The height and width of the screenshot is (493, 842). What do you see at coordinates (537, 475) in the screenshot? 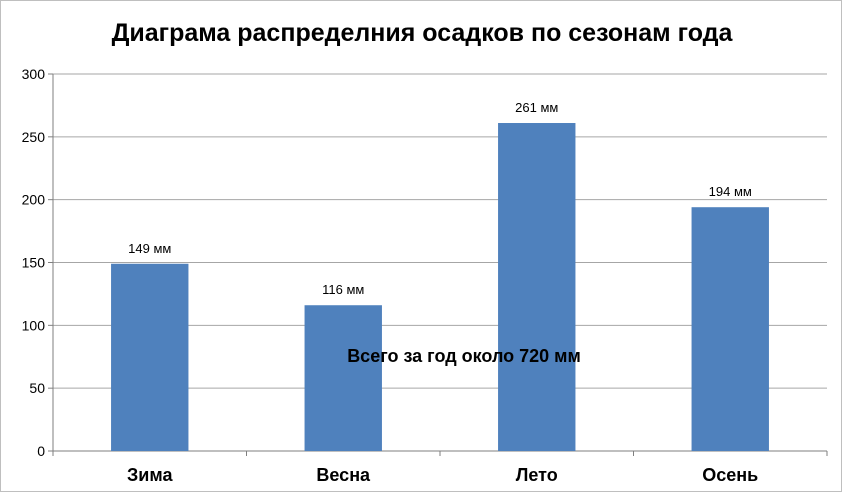
I see `category-label: Лето` at bounding box center [537, 475].